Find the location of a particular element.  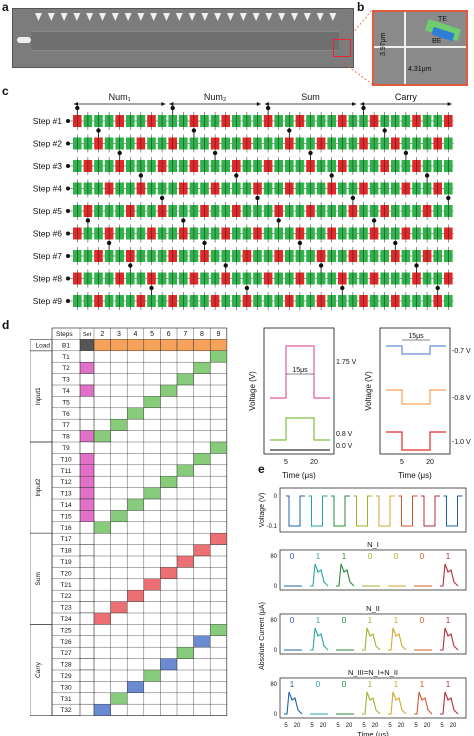

row-label: T31 is located at coordinates (66, 699).